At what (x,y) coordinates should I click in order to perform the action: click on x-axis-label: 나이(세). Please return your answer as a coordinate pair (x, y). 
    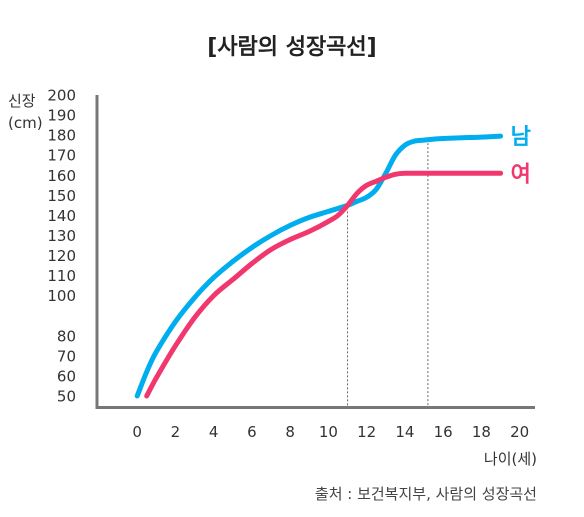
    Looking at the image, I should click on (510, 459).